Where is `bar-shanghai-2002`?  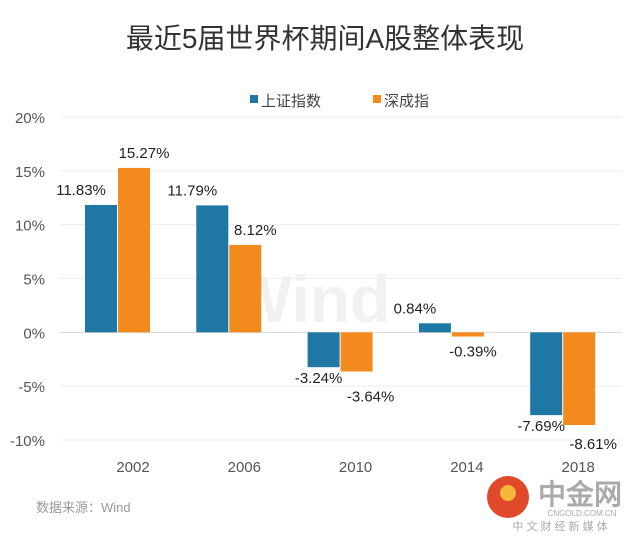
bar-shanghai-2002 is located at coordinates (101, 268).